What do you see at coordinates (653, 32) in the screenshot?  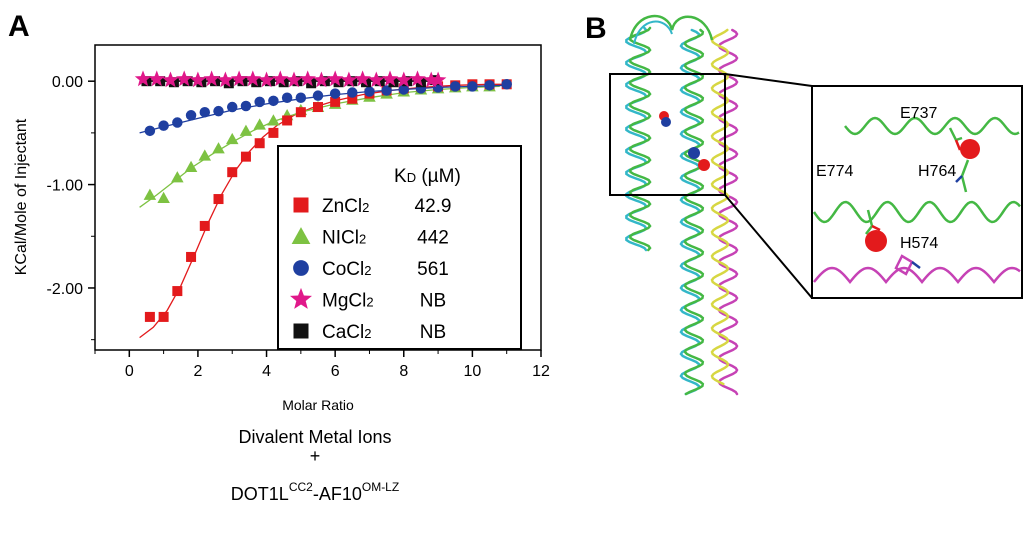 I see `loop-ribbon` at bounding box center [653, 32].